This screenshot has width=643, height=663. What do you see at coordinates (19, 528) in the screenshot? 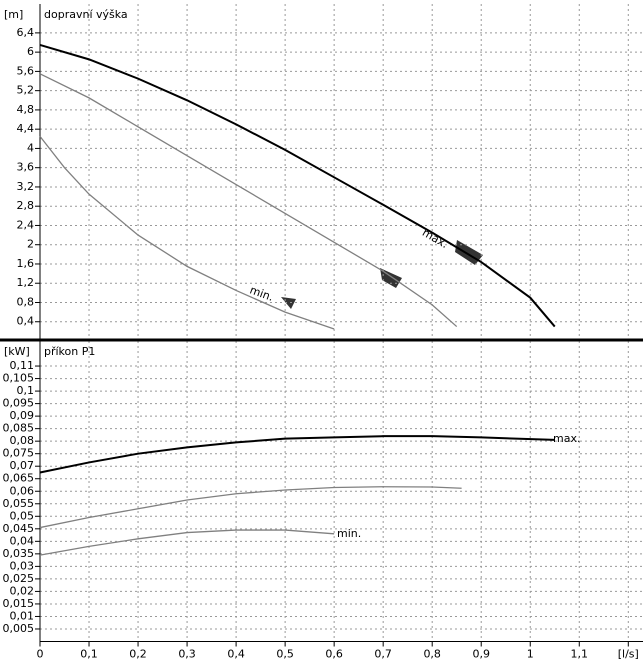
I see `y-tick-label: 0,045` at bounding box center [19, 528].